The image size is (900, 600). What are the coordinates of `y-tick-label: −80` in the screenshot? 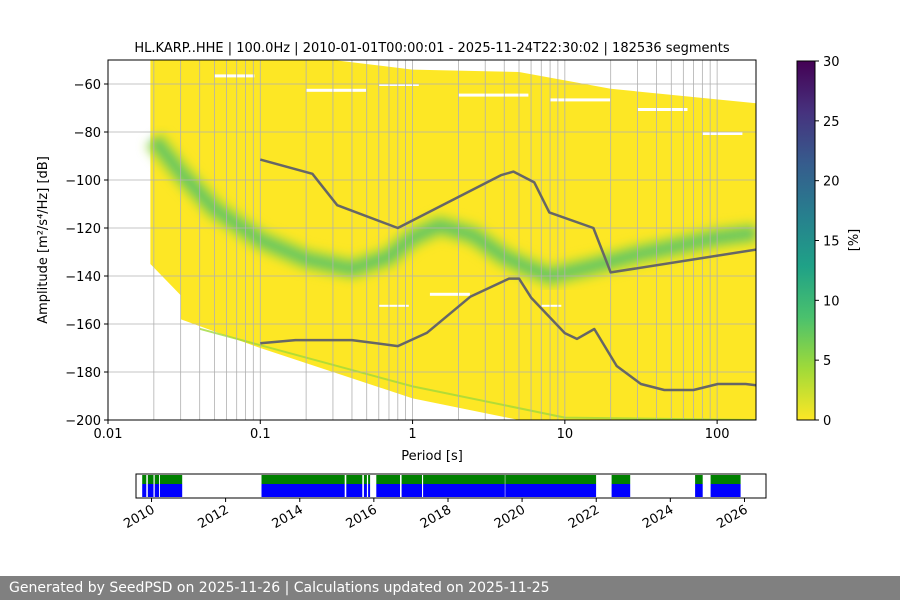 It's located at (87, 133).